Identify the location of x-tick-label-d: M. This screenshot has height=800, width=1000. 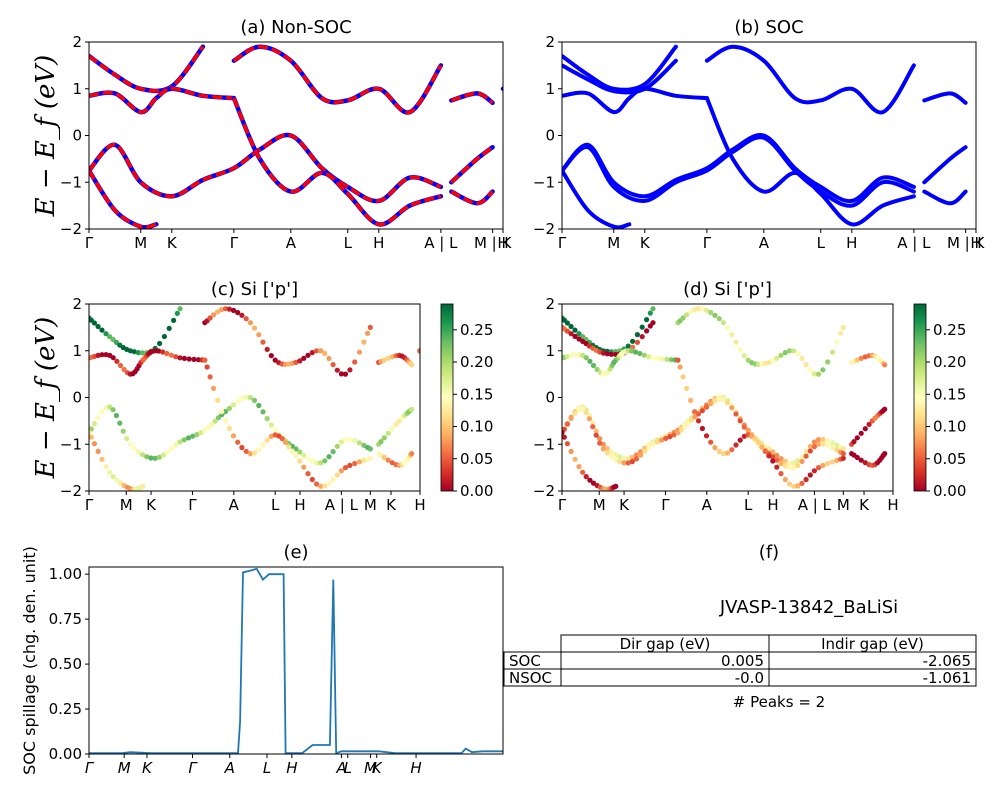
(599, 505).